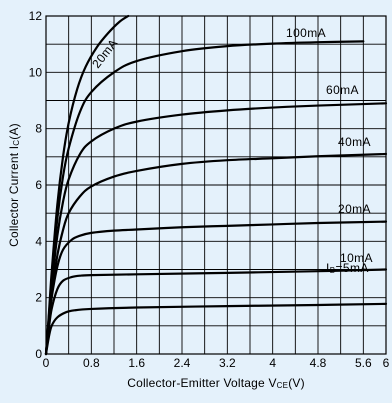 This screenshot has width=392, height=403. I want to click on x-tick-label: 5.6, so click(363, 363).